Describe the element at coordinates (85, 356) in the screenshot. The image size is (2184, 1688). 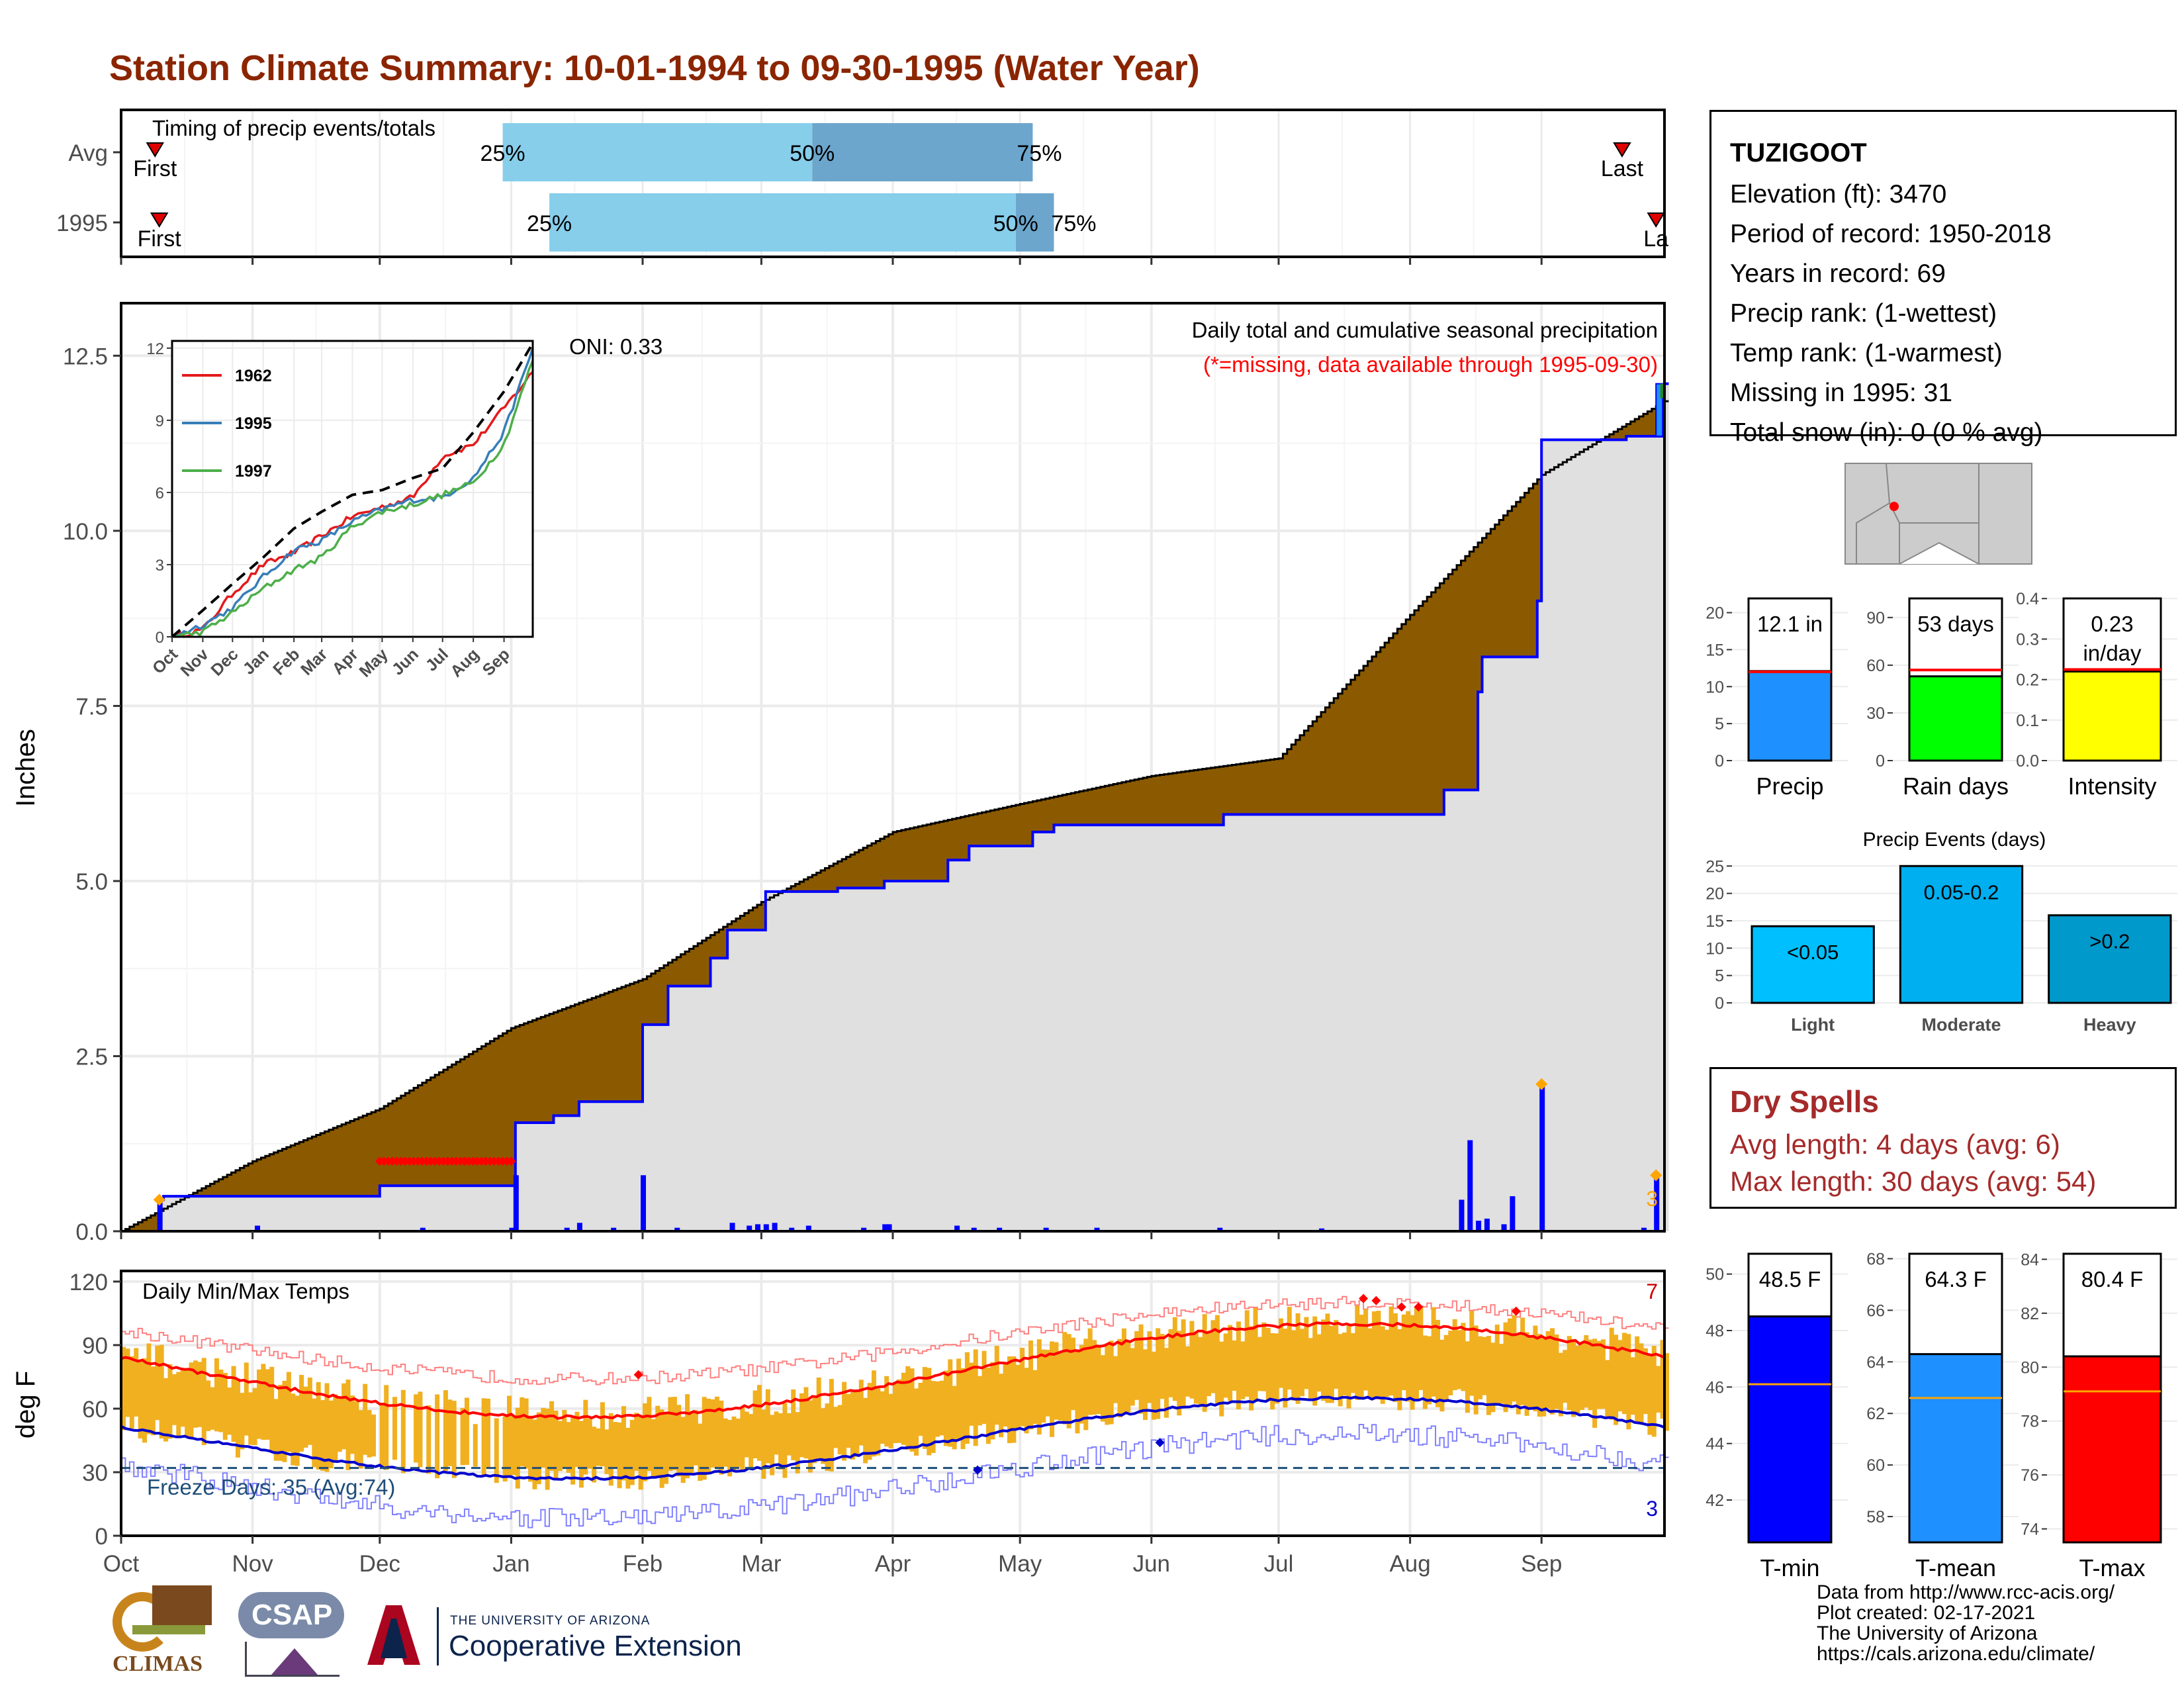
I see `precip-ytick-label: 12.5` at that location.